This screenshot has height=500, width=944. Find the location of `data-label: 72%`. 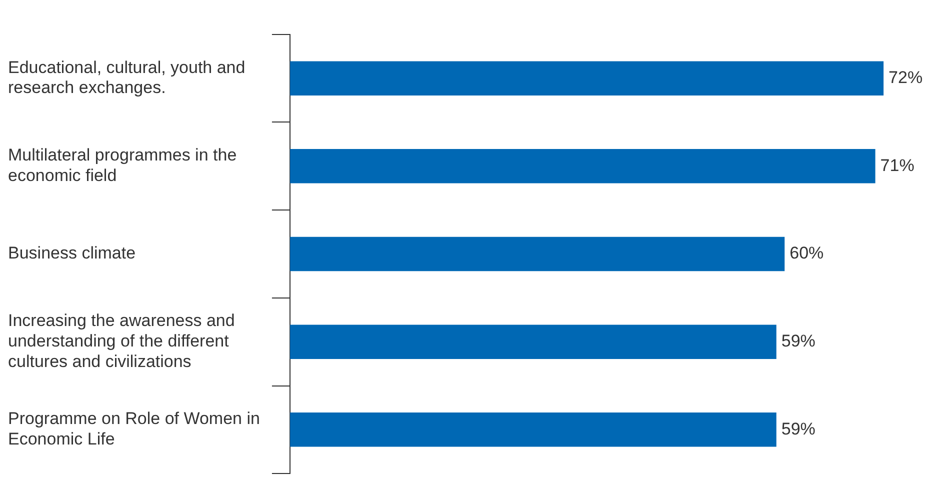

data-label: 72% is located at coordinates (905, 78).